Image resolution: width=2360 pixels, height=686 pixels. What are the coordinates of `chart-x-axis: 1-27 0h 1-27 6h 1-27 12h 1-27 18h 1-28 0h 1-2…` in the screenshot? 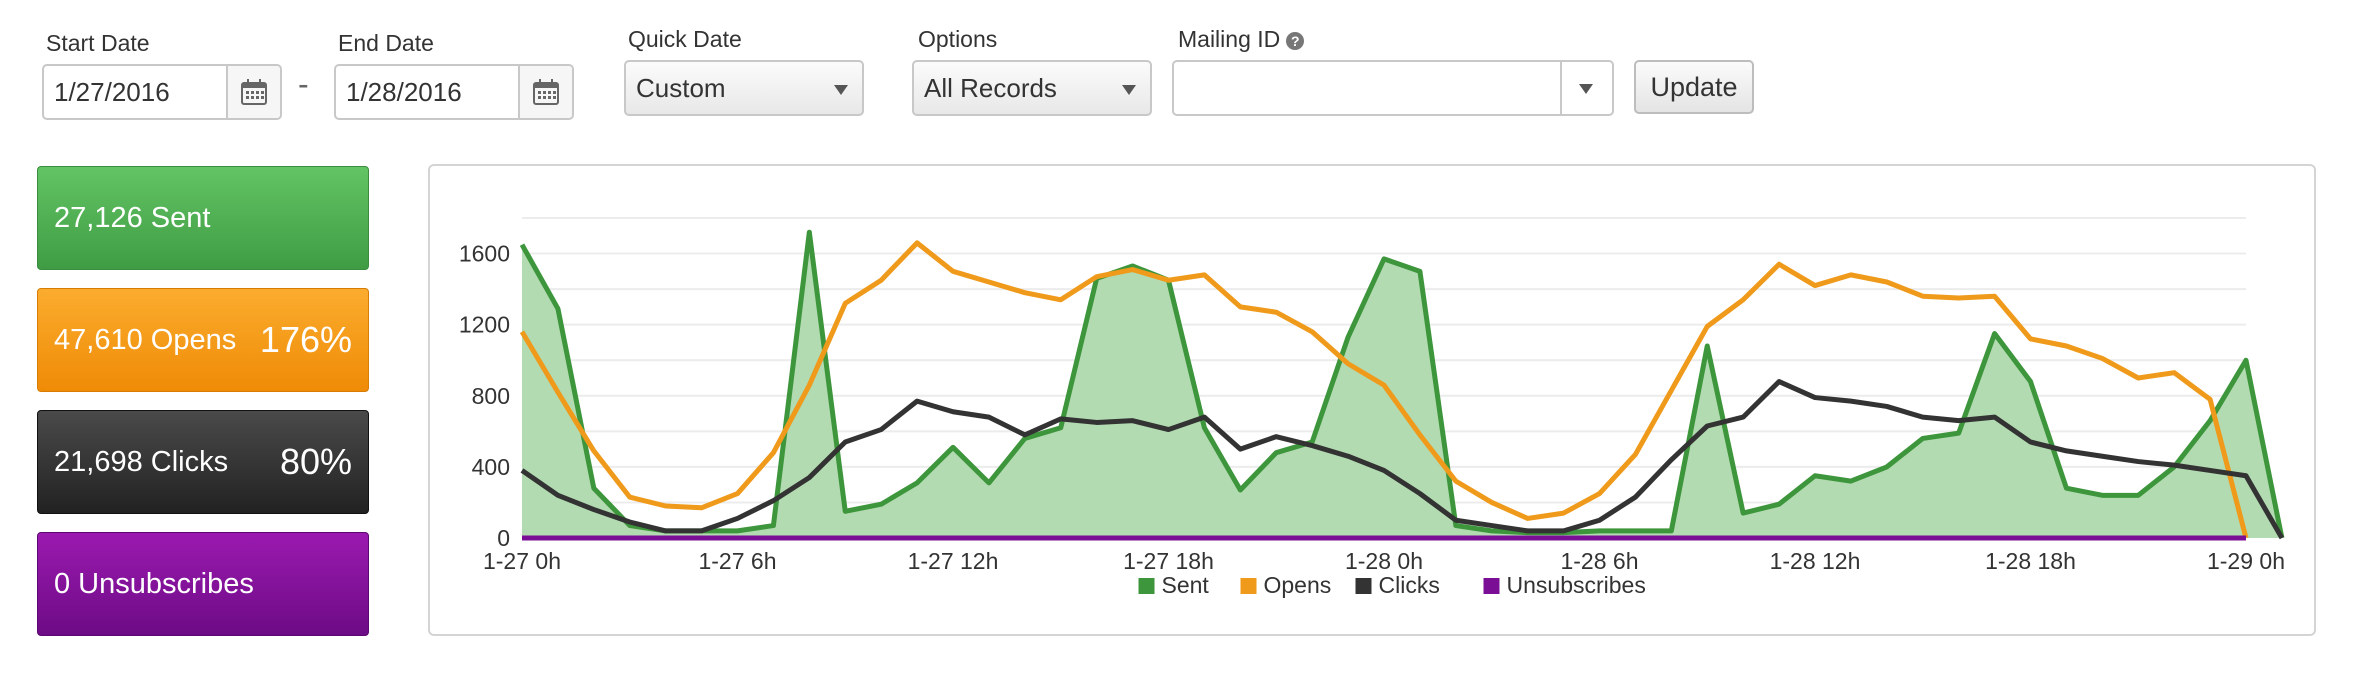 It's located at (1384, 561).